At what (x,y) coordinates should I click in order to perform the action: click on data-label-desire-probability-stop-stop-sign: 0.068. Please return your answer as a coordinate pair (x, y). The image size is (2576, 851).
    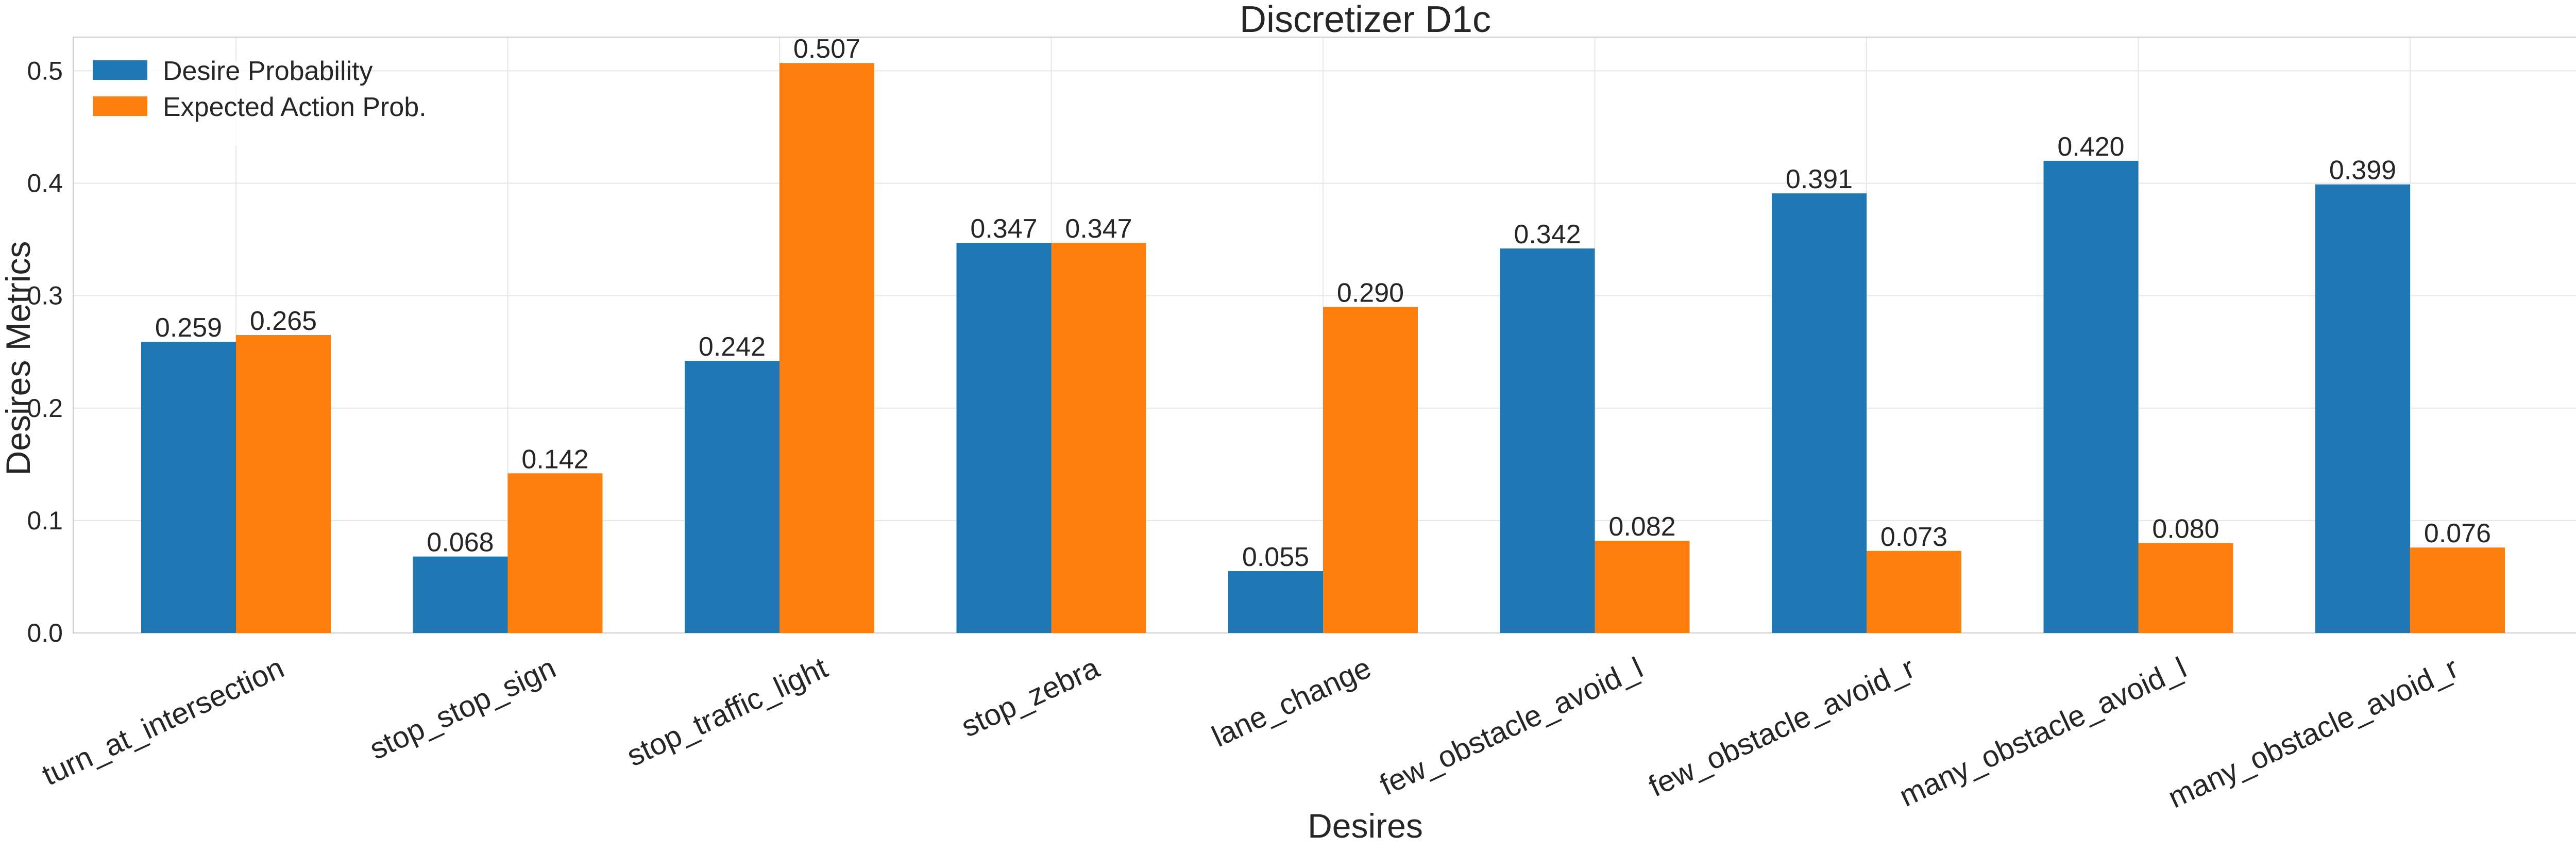
    Looking at the image, I should click on (460, 543).